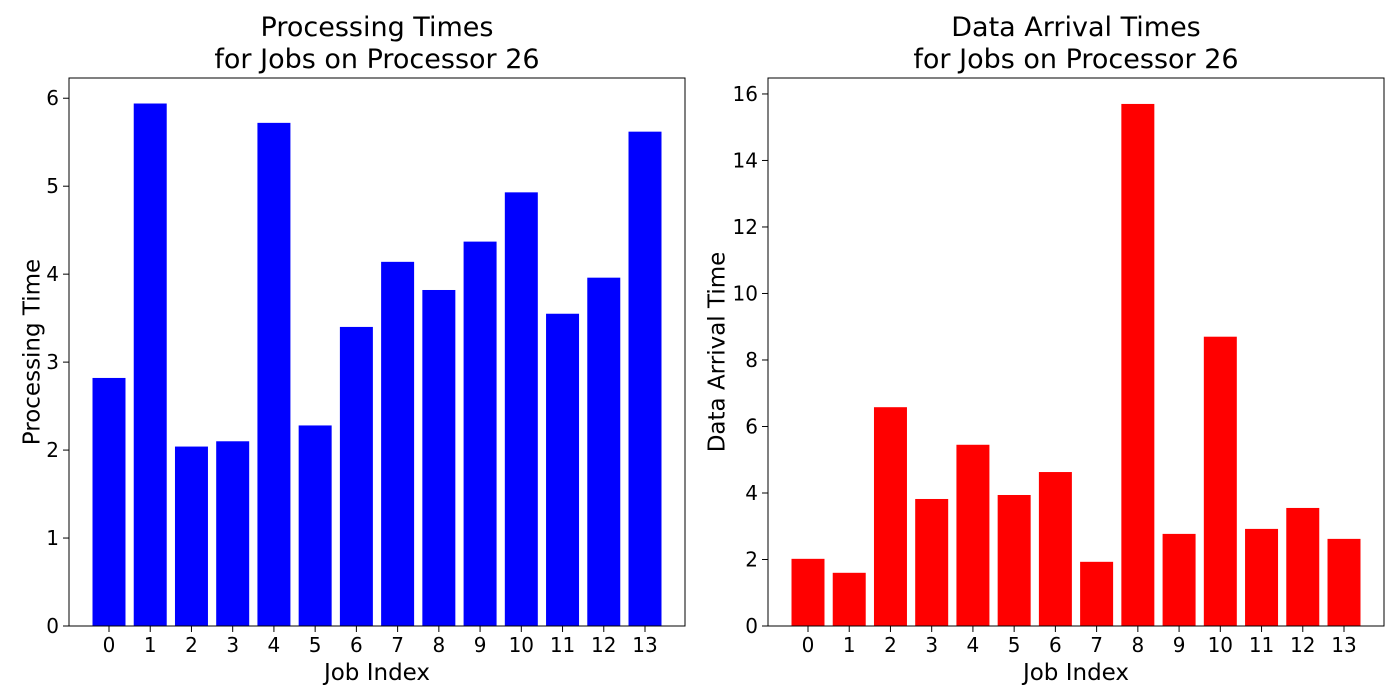  Describe the element at coordinates (745, 94) in the screenshot. I see `data-arrival-times-ytick-label-16: 16` at that location.